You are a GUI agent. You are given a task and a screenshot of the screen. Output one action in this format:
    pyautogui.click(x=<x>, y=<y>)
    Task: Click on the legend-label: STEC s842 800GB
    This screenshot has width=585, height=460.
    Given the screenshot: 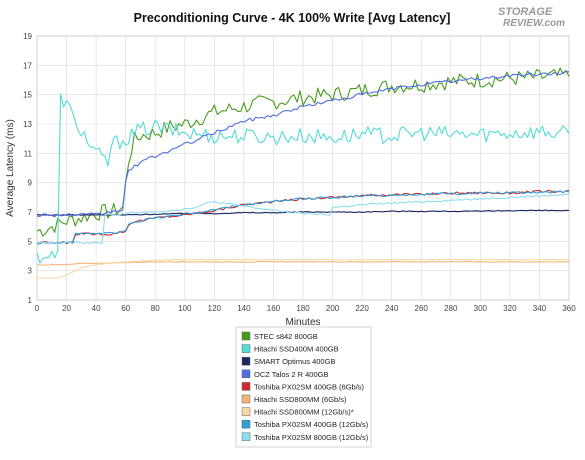 What is the action you would take?
    pyautogui.click(x=286, y=336)
    